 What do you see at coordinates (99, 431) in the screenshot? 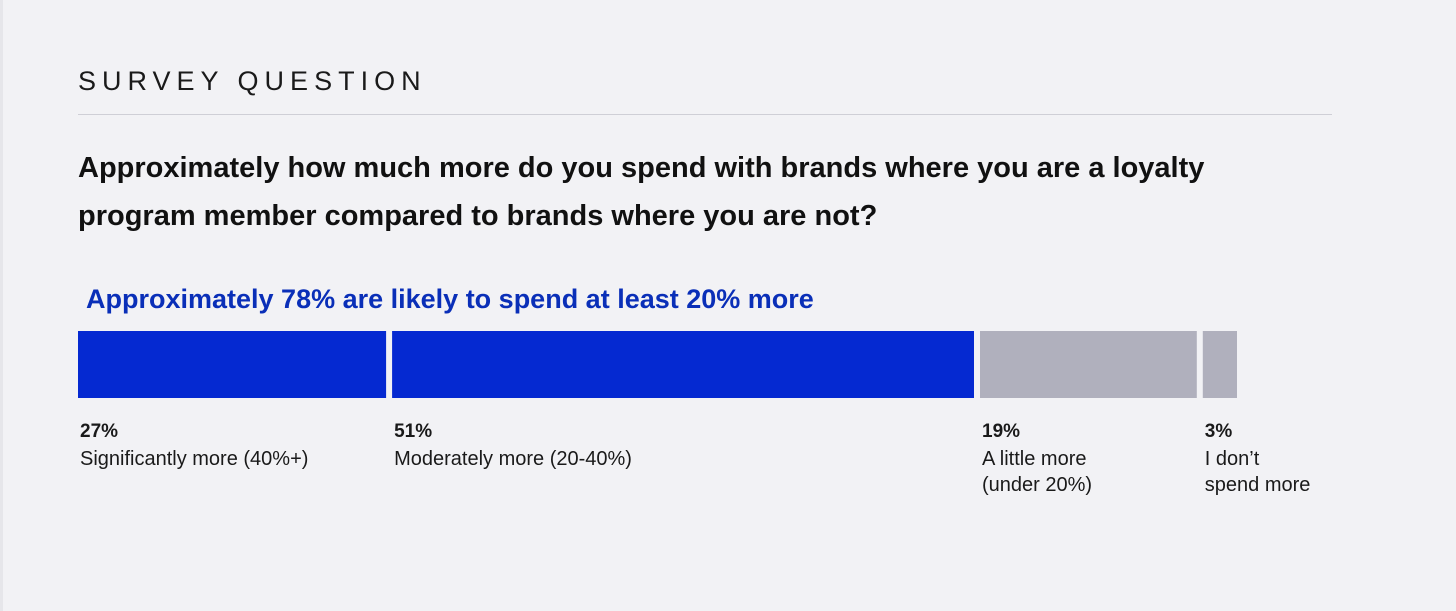
I see `data-label: 27%` at bounding box center [99, 431].